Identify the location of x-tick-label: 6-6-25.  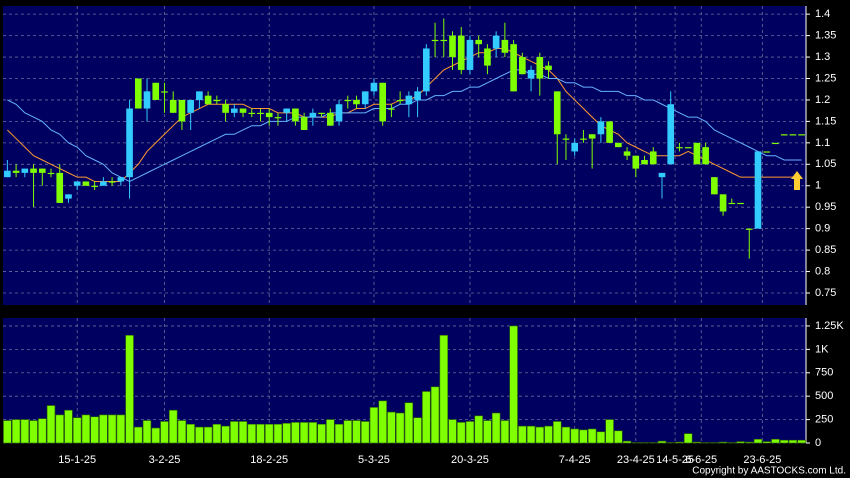
(701, 460).